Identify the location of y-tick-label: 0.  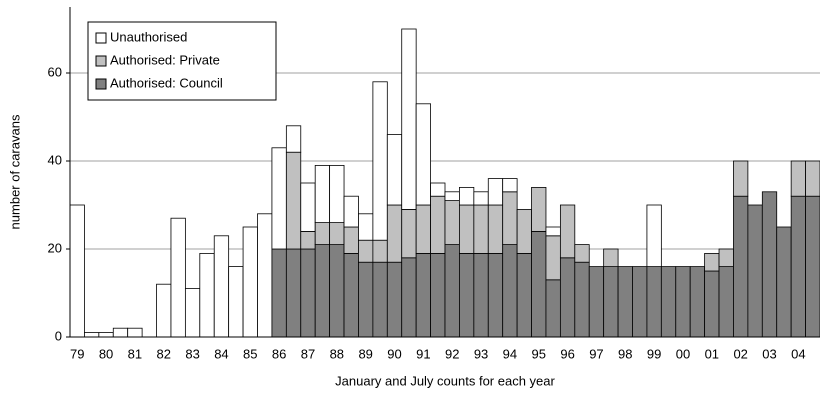
(58, 335).